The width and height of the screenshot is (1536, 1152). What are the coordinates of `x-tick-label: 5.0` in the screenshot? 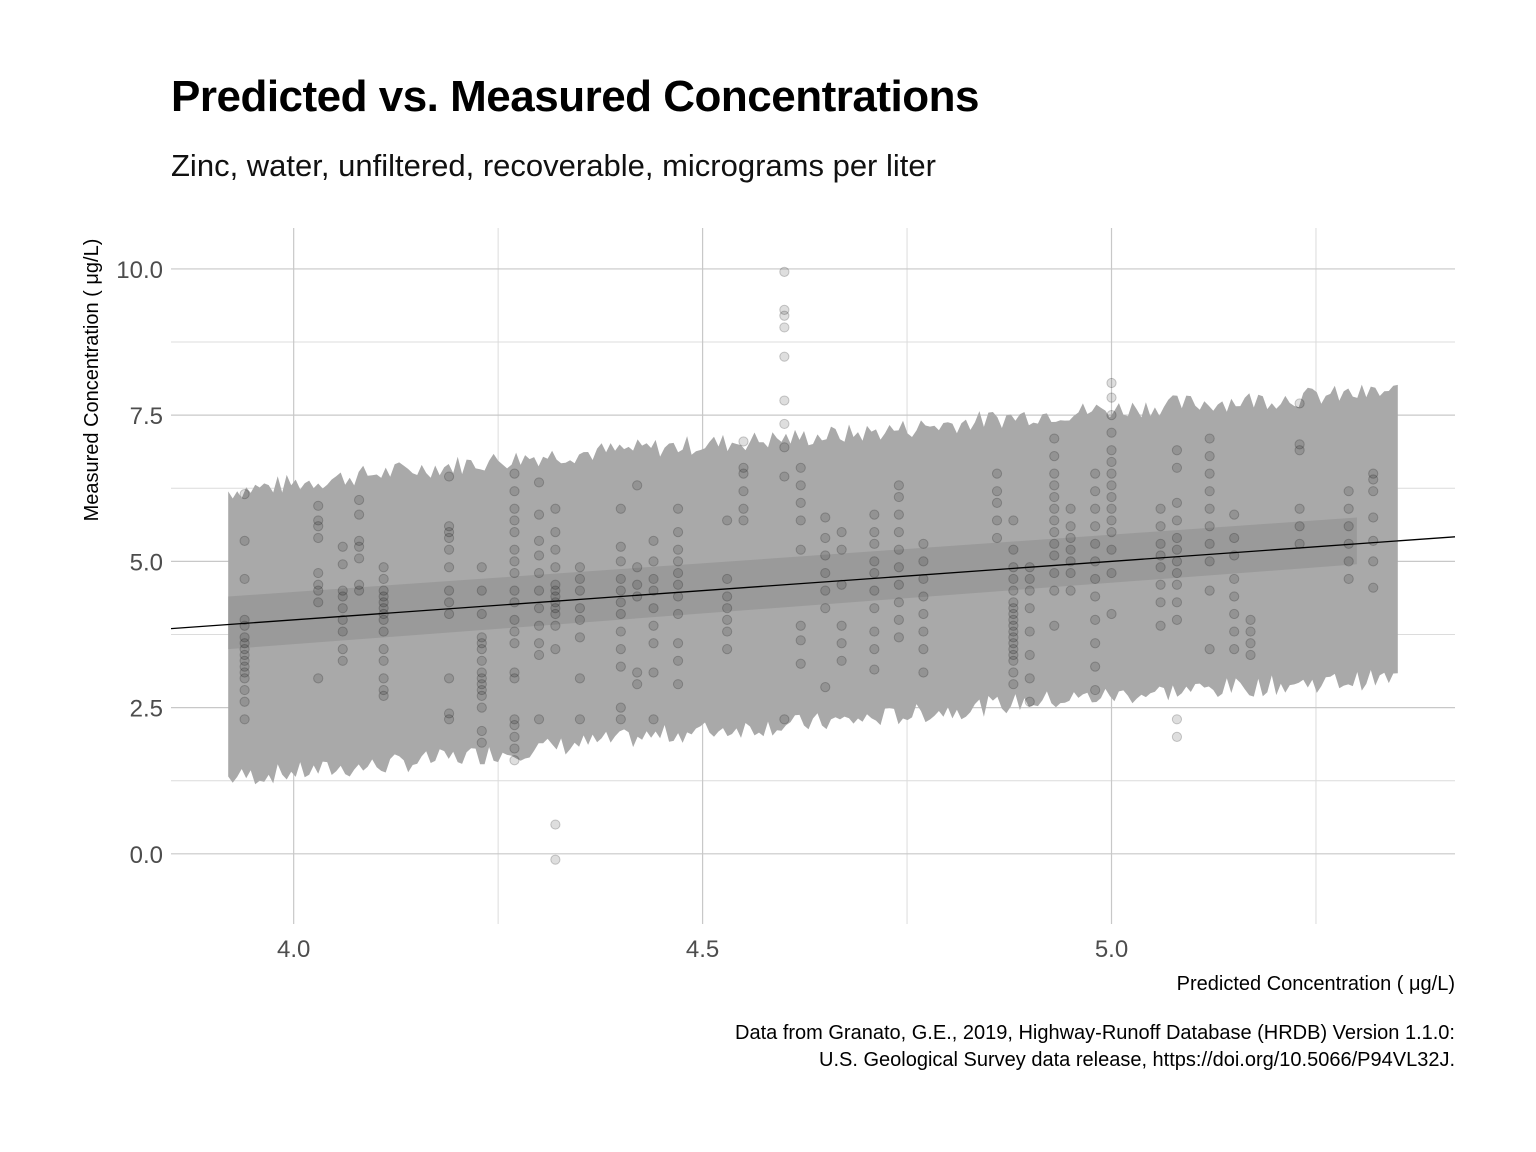 It's located at (1111, 949).